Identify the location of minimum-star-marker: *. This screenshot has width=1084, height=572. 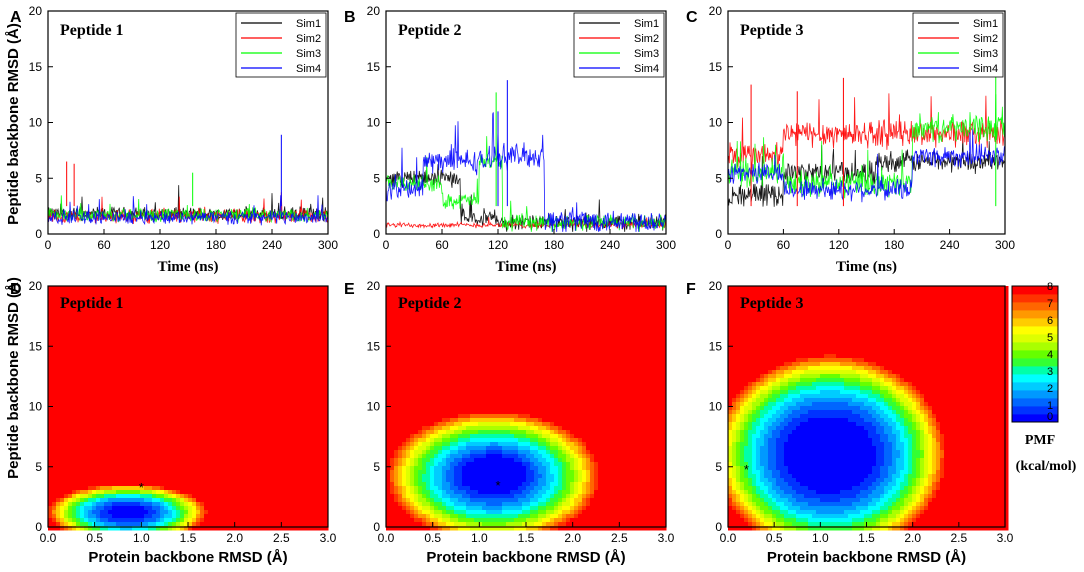
(141, 487).